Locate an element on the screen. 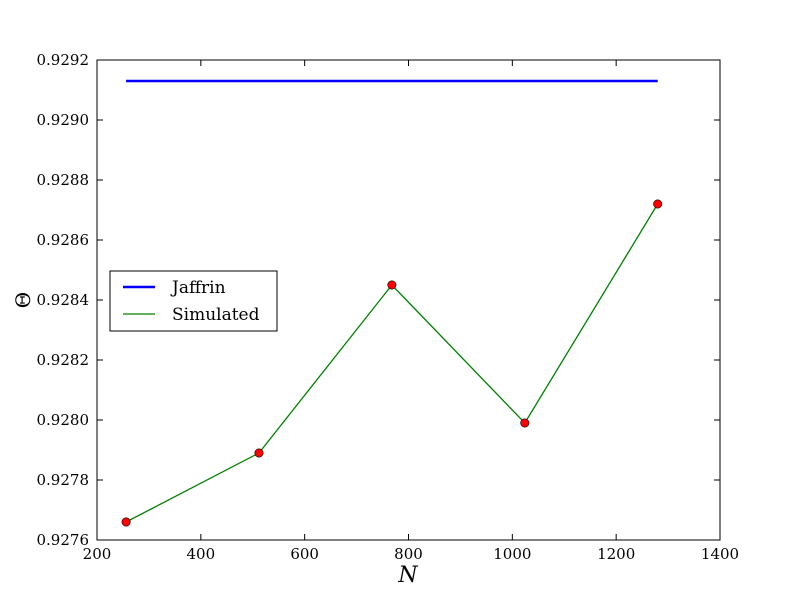 This screenshot has width=800, height=600. y-tick-label: 0.9288 is located at coordinates (63, 180).